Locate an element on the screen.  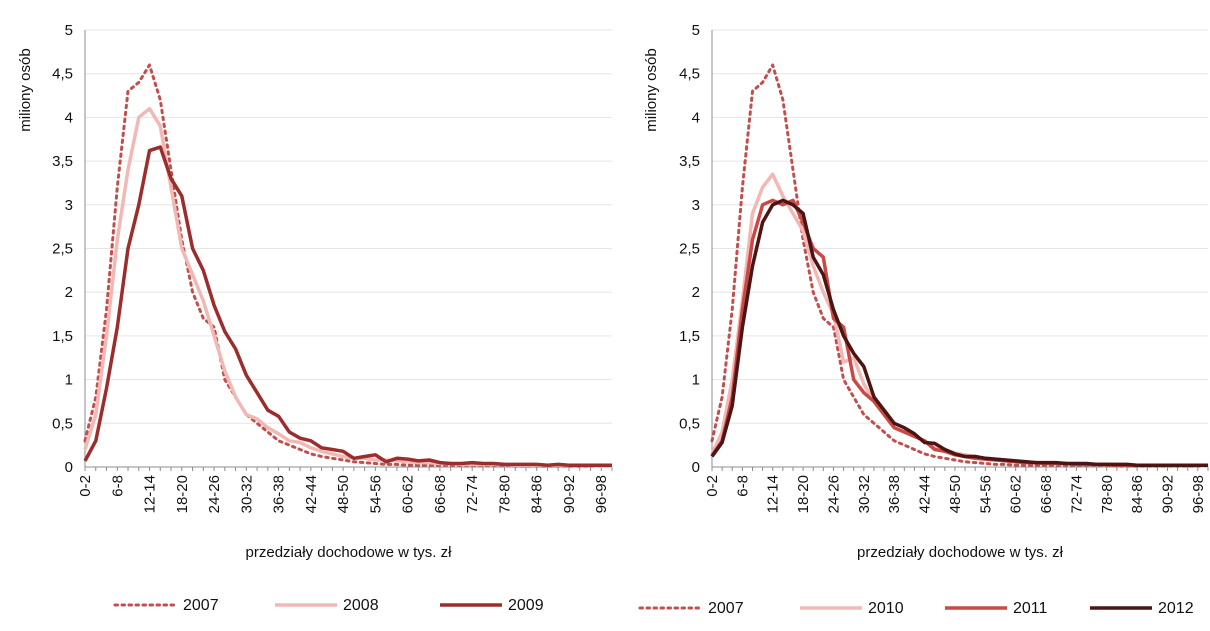
legend-label-2008: 2008 is located at coordinates (361, 605).